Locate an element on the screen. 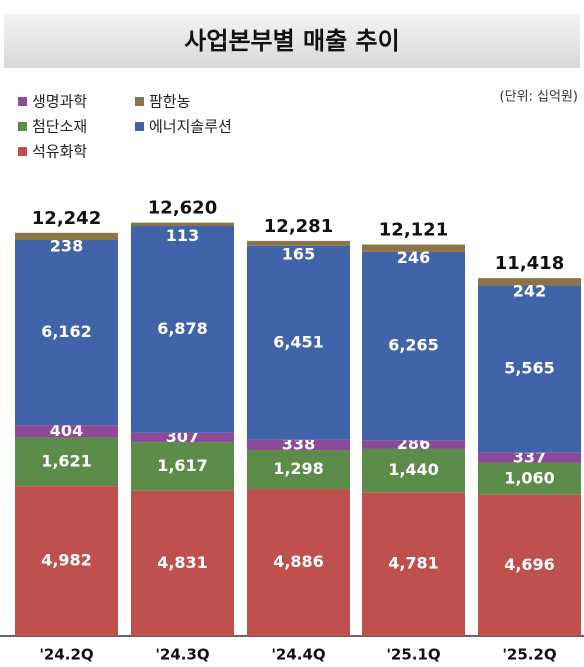  value-label: 4,696 is located at coordinates (529, 564).